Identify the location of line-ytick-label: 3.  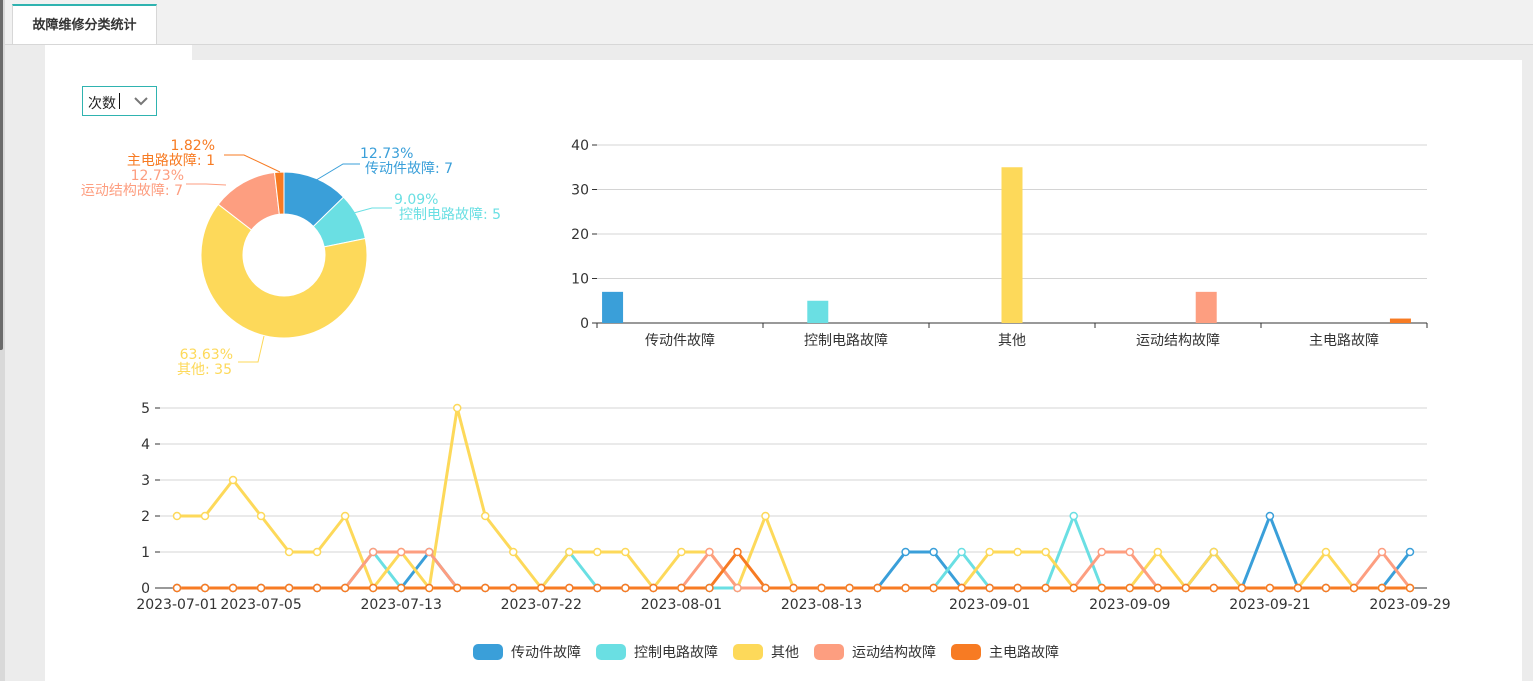
(145, 481).